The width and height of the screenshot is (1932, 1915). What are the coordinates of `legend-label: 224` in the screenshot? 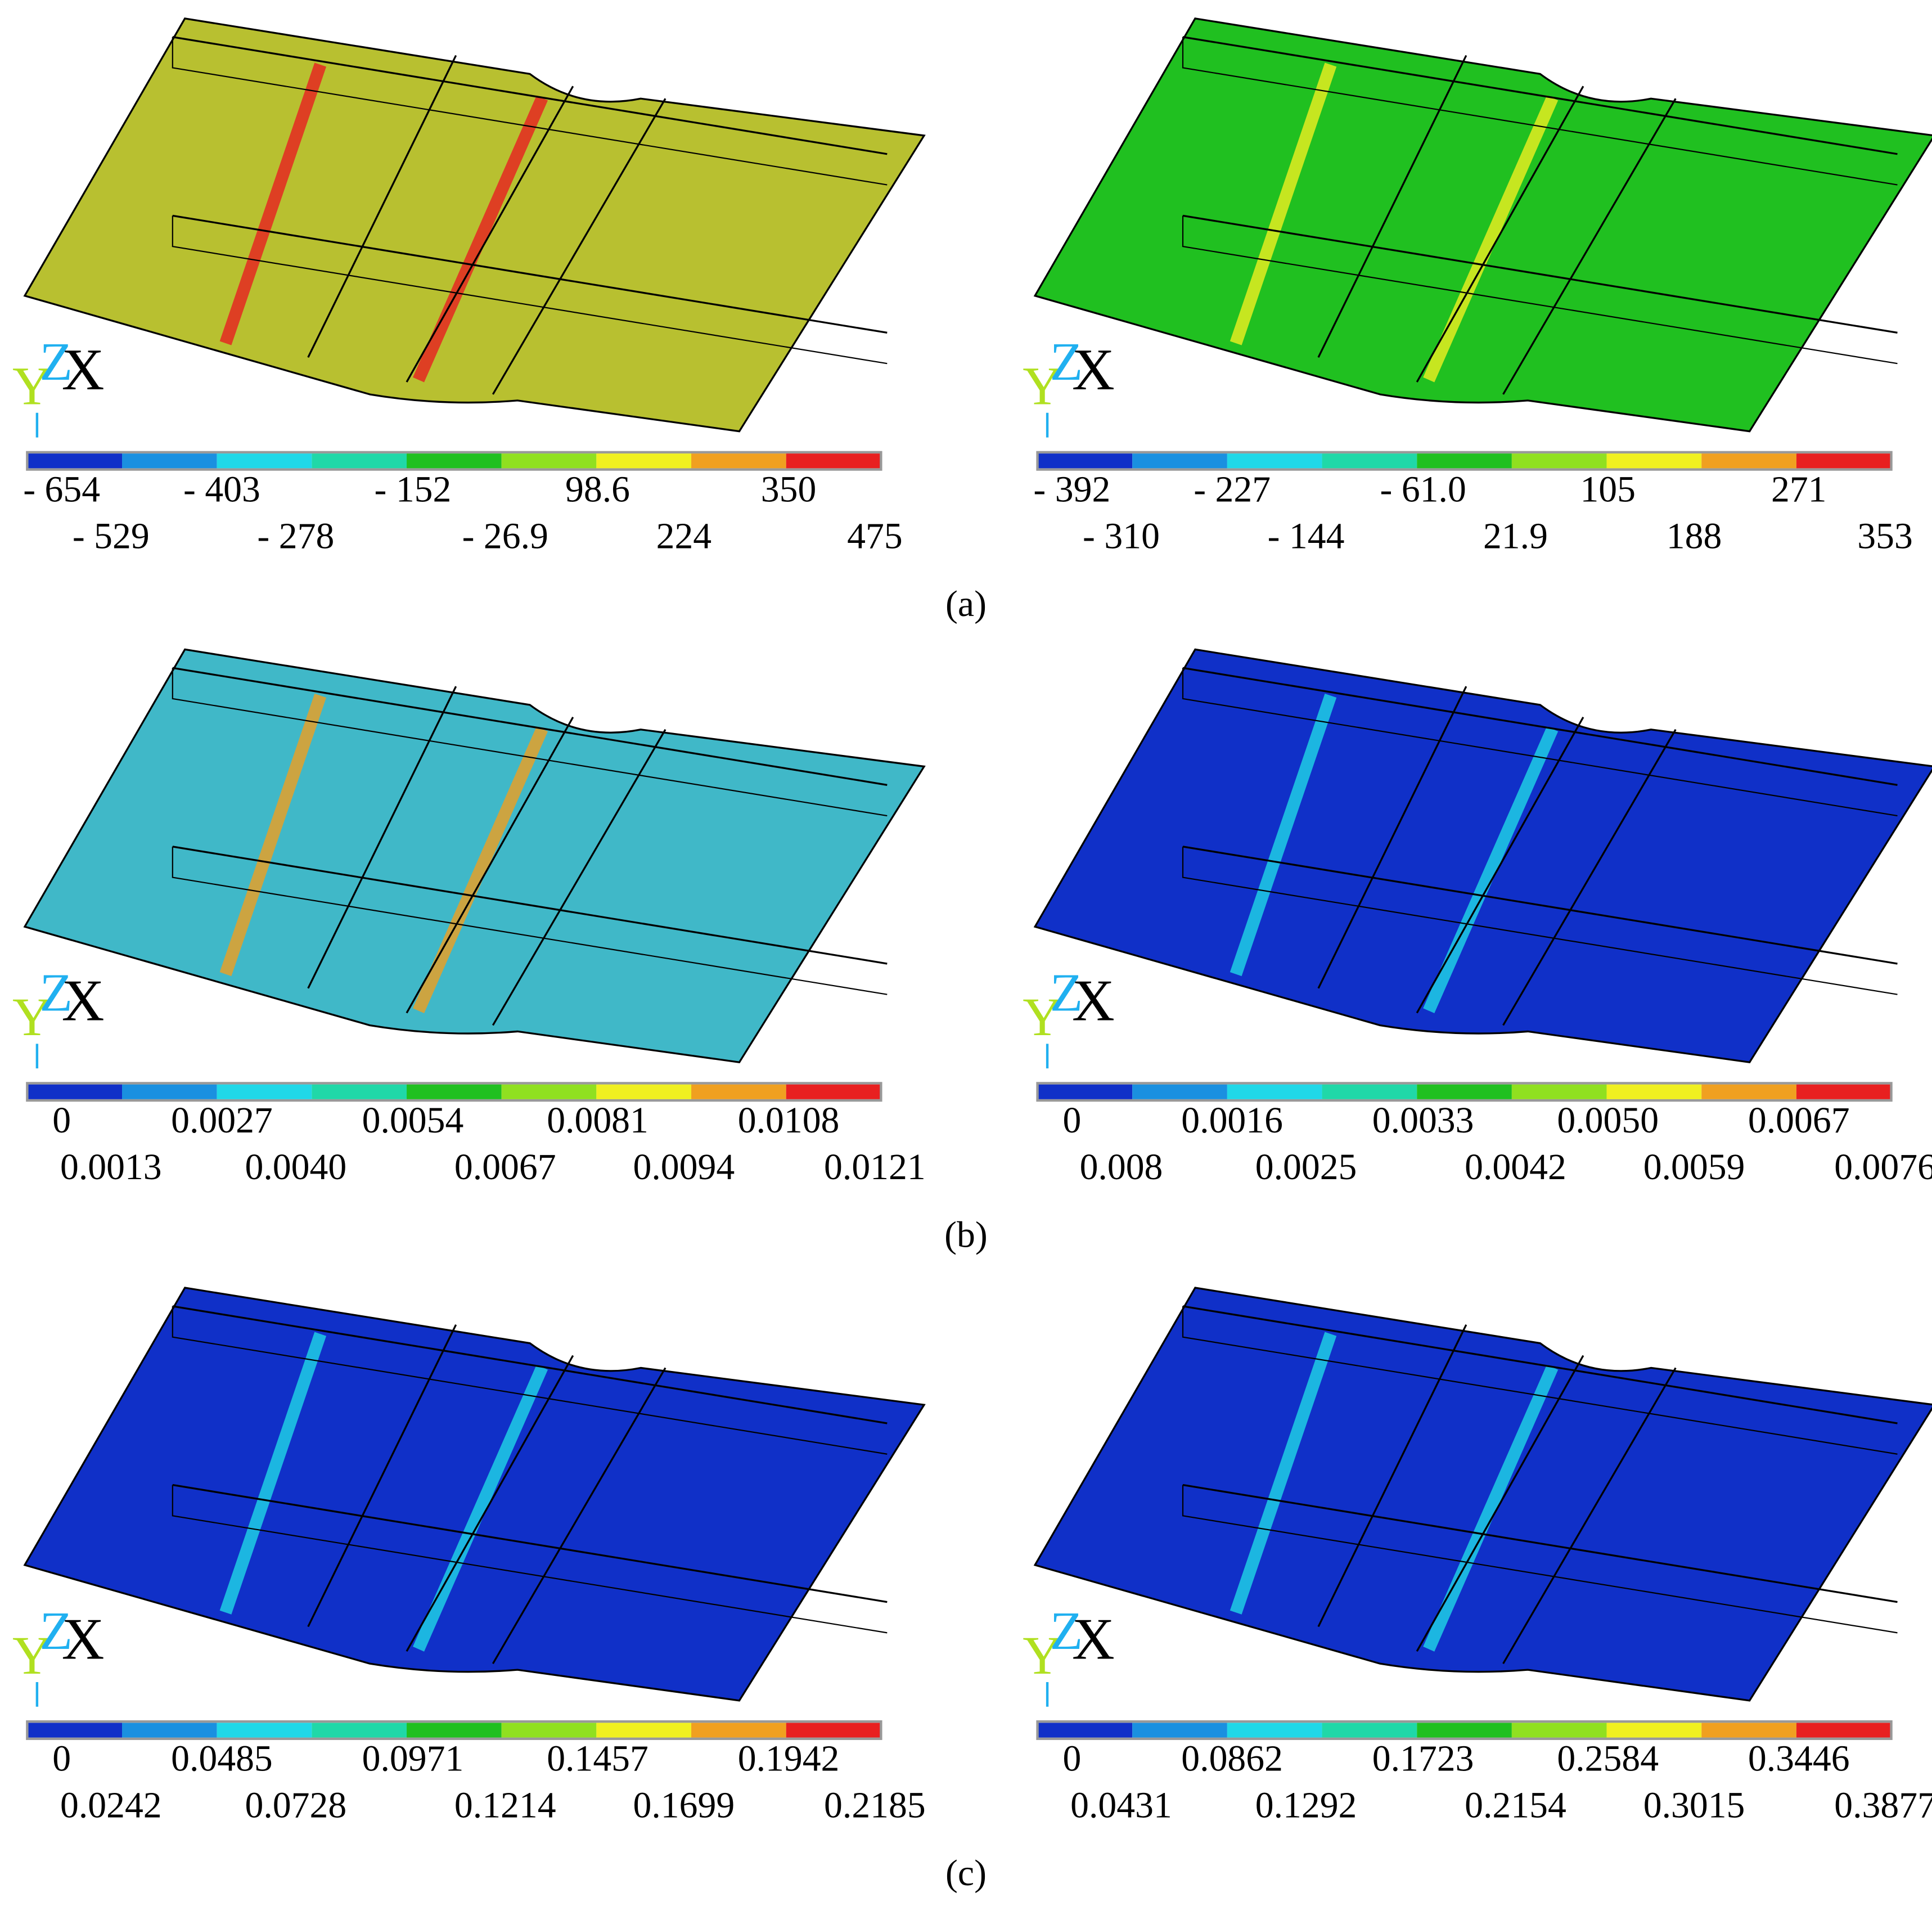 It's located at (684, 536).